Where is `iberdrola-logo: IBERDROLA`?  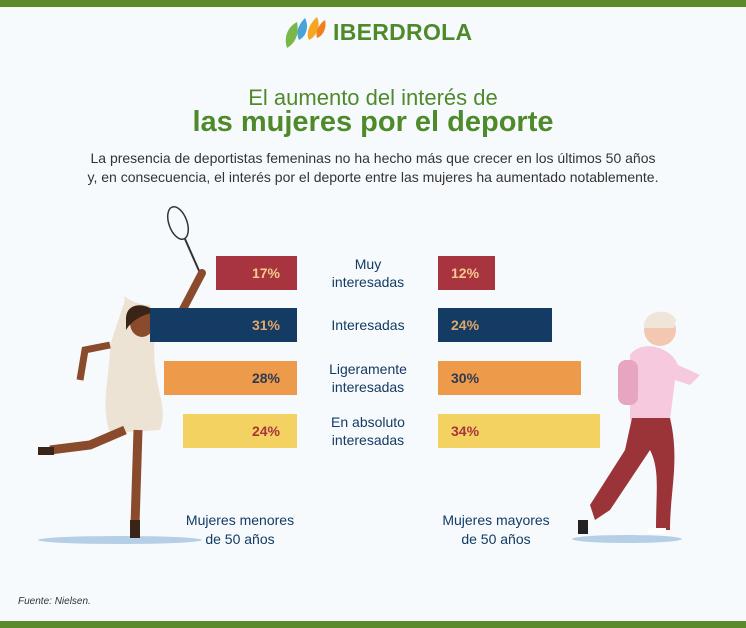
iberdrola-logo: IBERDROLA is located at coordinates (377, 32).